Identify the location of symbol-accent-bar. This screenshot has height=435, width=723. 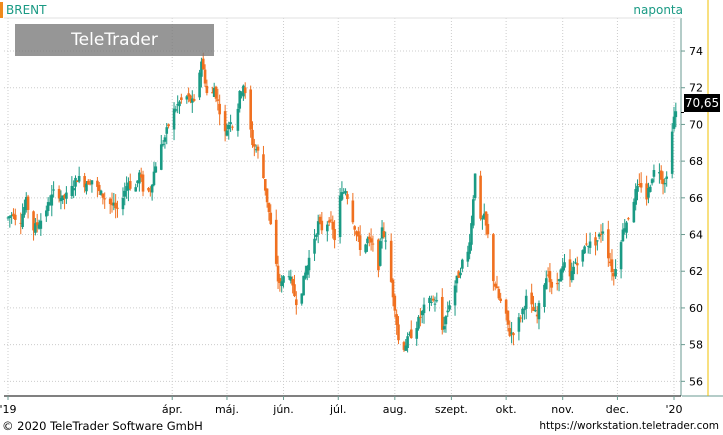
(1, 10).